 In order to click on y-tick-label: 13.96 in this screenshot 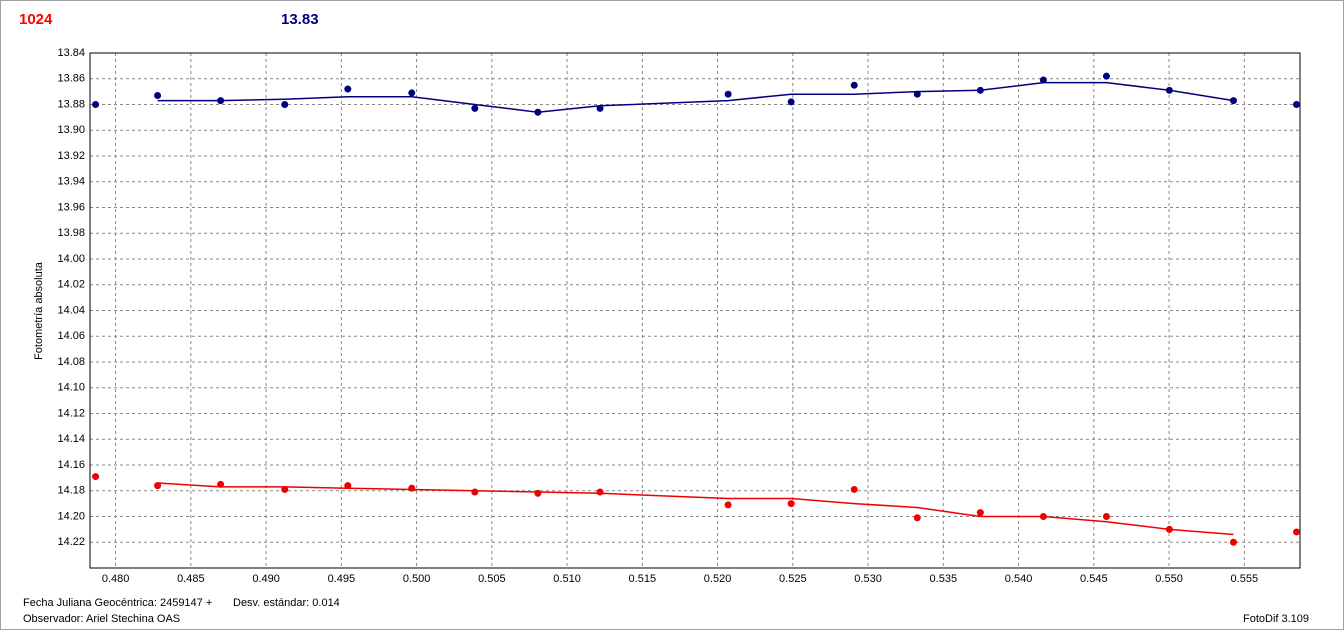, I will do `click(71, 207)`.